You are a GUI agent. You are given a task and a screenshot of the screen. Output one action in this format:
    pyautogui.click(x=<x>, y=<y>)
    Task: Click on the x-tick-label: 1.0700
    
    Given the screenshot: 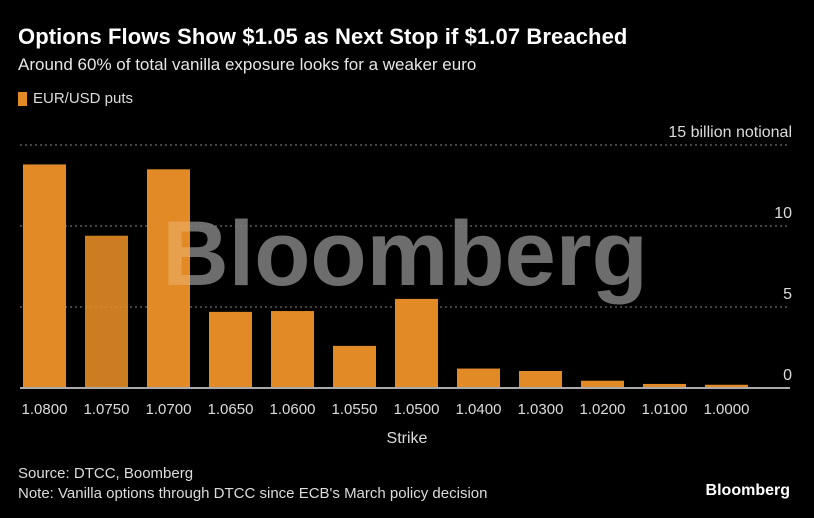 What is the action you would take?
    pyautogui.click(x=169, y=409)
    